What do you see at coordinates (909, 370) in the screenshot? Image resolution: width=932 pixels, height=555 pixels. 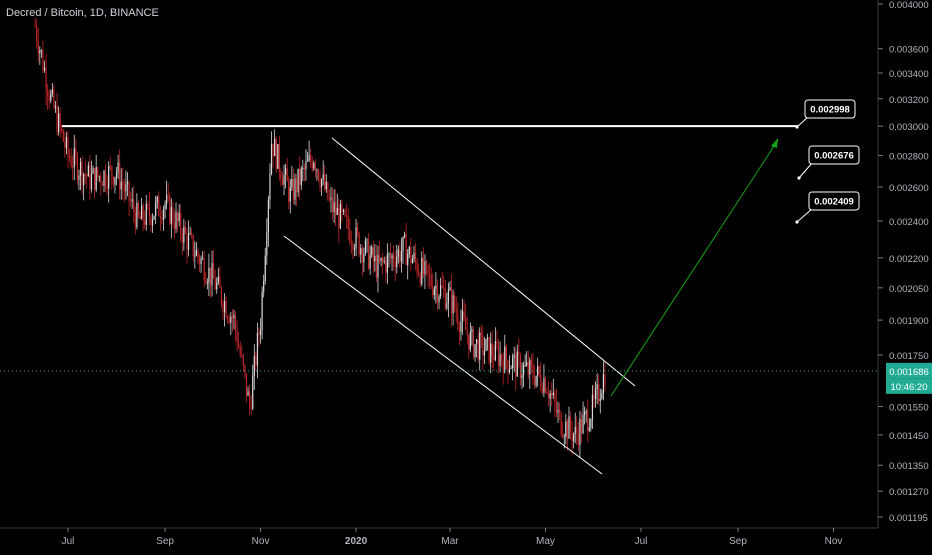 I see `current-price-tag` at bounding box center [909, 370].